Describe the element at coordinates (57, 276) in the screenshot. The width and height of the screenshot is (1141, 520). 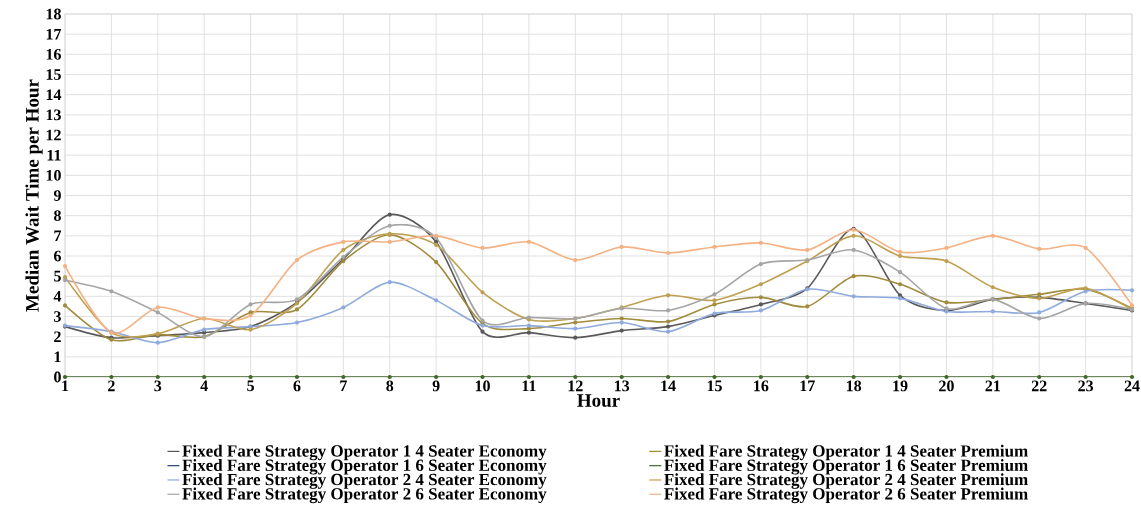
I see `y-tick-label: 5` at that location.